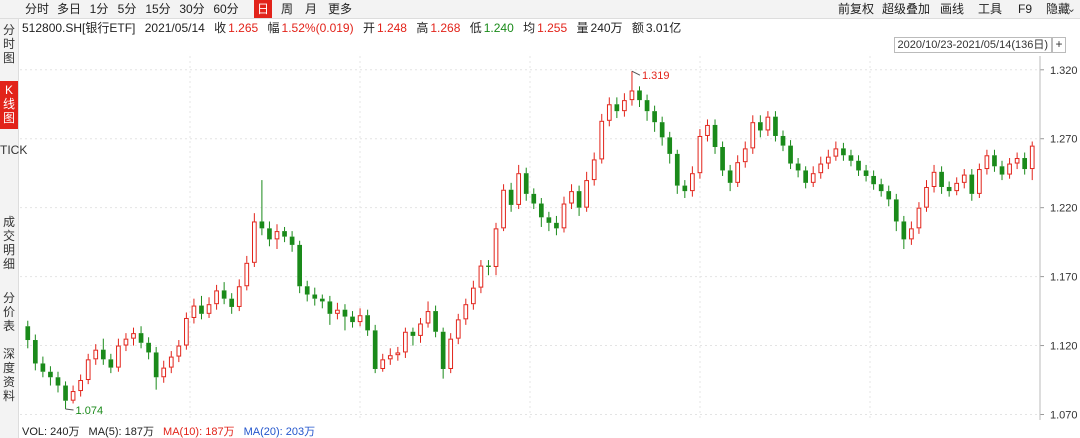 This screenshot has height=438, width=1080. I want to click on f9-button: F9, so click(1025, 9).